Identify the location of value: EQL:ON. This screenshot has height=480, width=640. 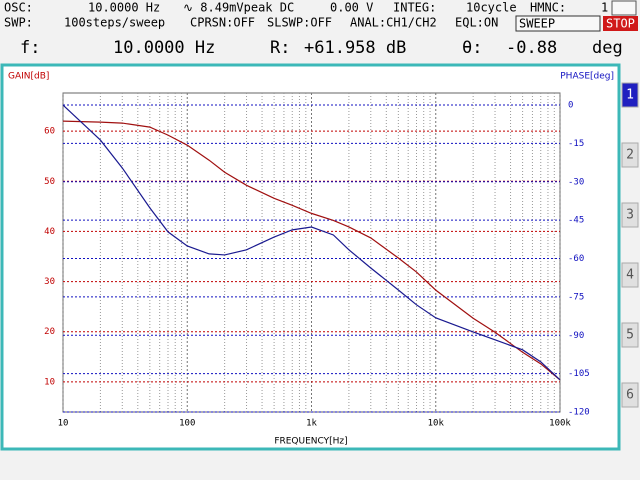
(476, 23).